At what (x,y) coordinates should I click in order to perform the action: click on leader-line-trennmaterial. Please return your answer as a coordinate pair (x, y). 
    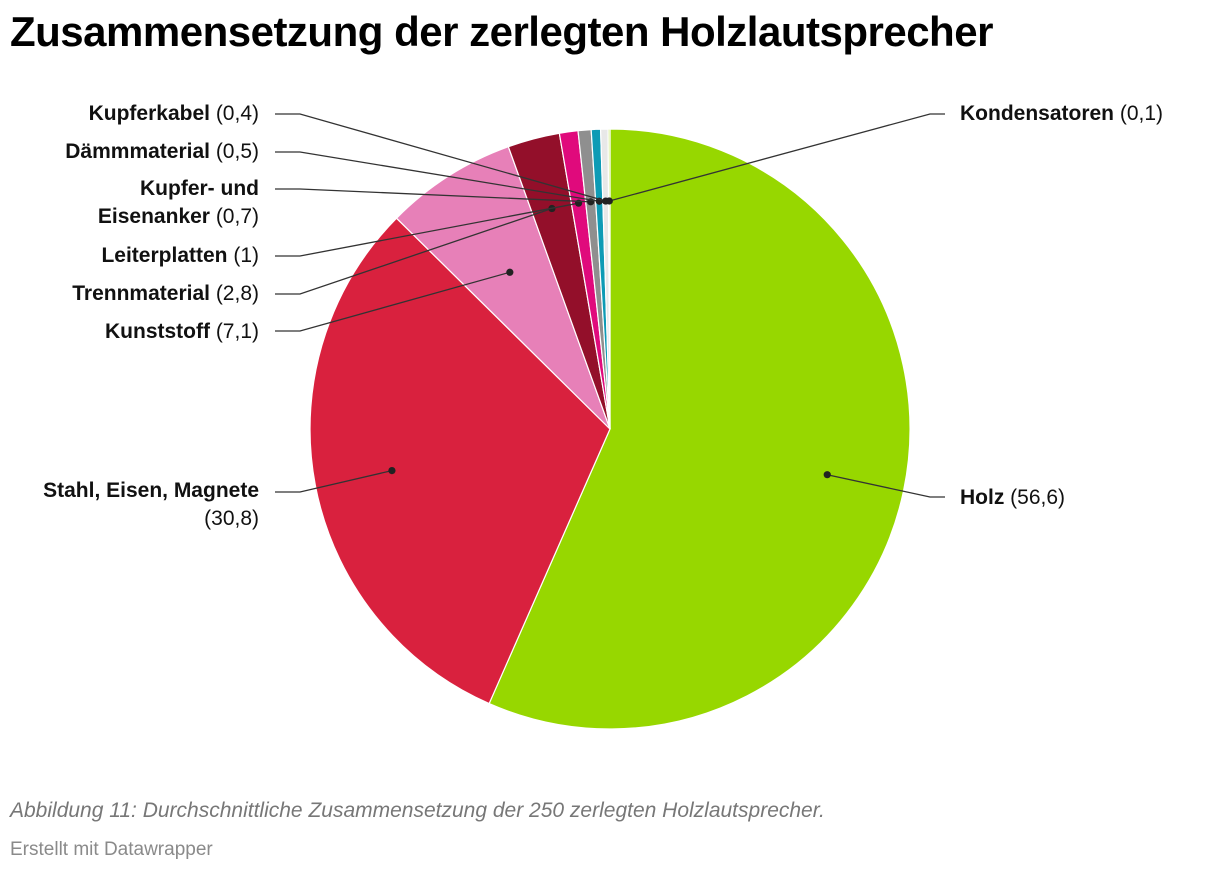
    Looking at the image, I should click on (414, 251).